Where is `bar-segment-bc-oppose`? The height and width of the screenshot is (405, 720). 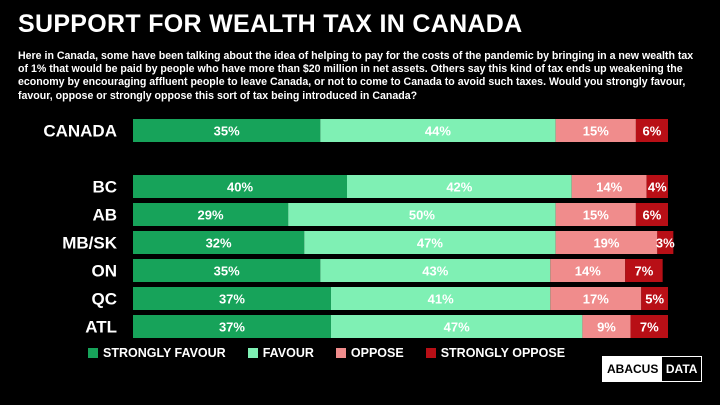
bar-segment-bc-oppose is located at coordinates (609, 186).